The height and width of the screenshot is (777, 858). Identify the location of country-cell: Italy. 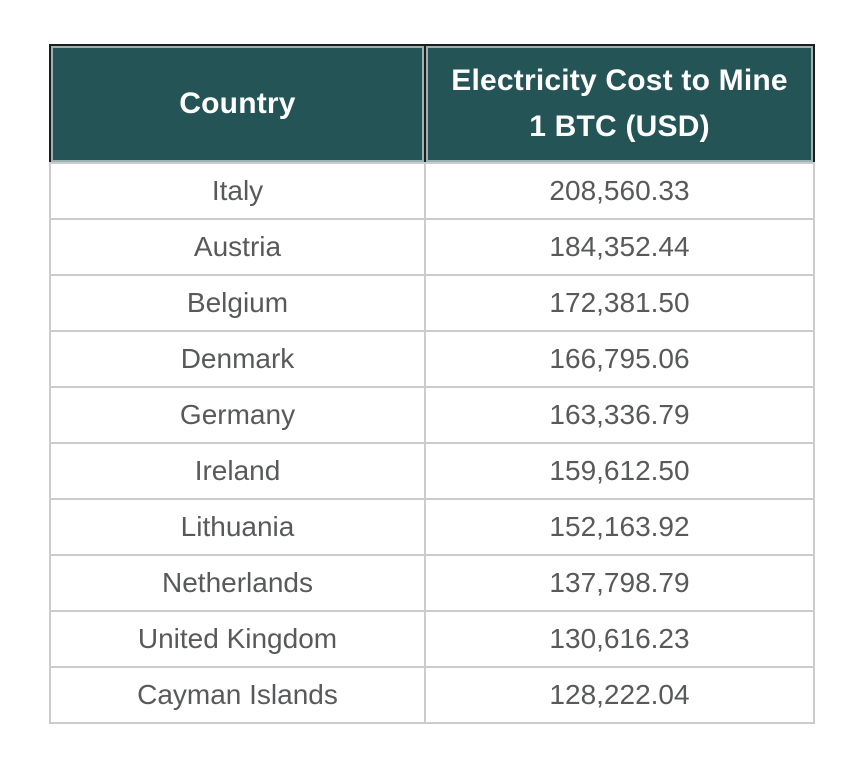
(237, 191).